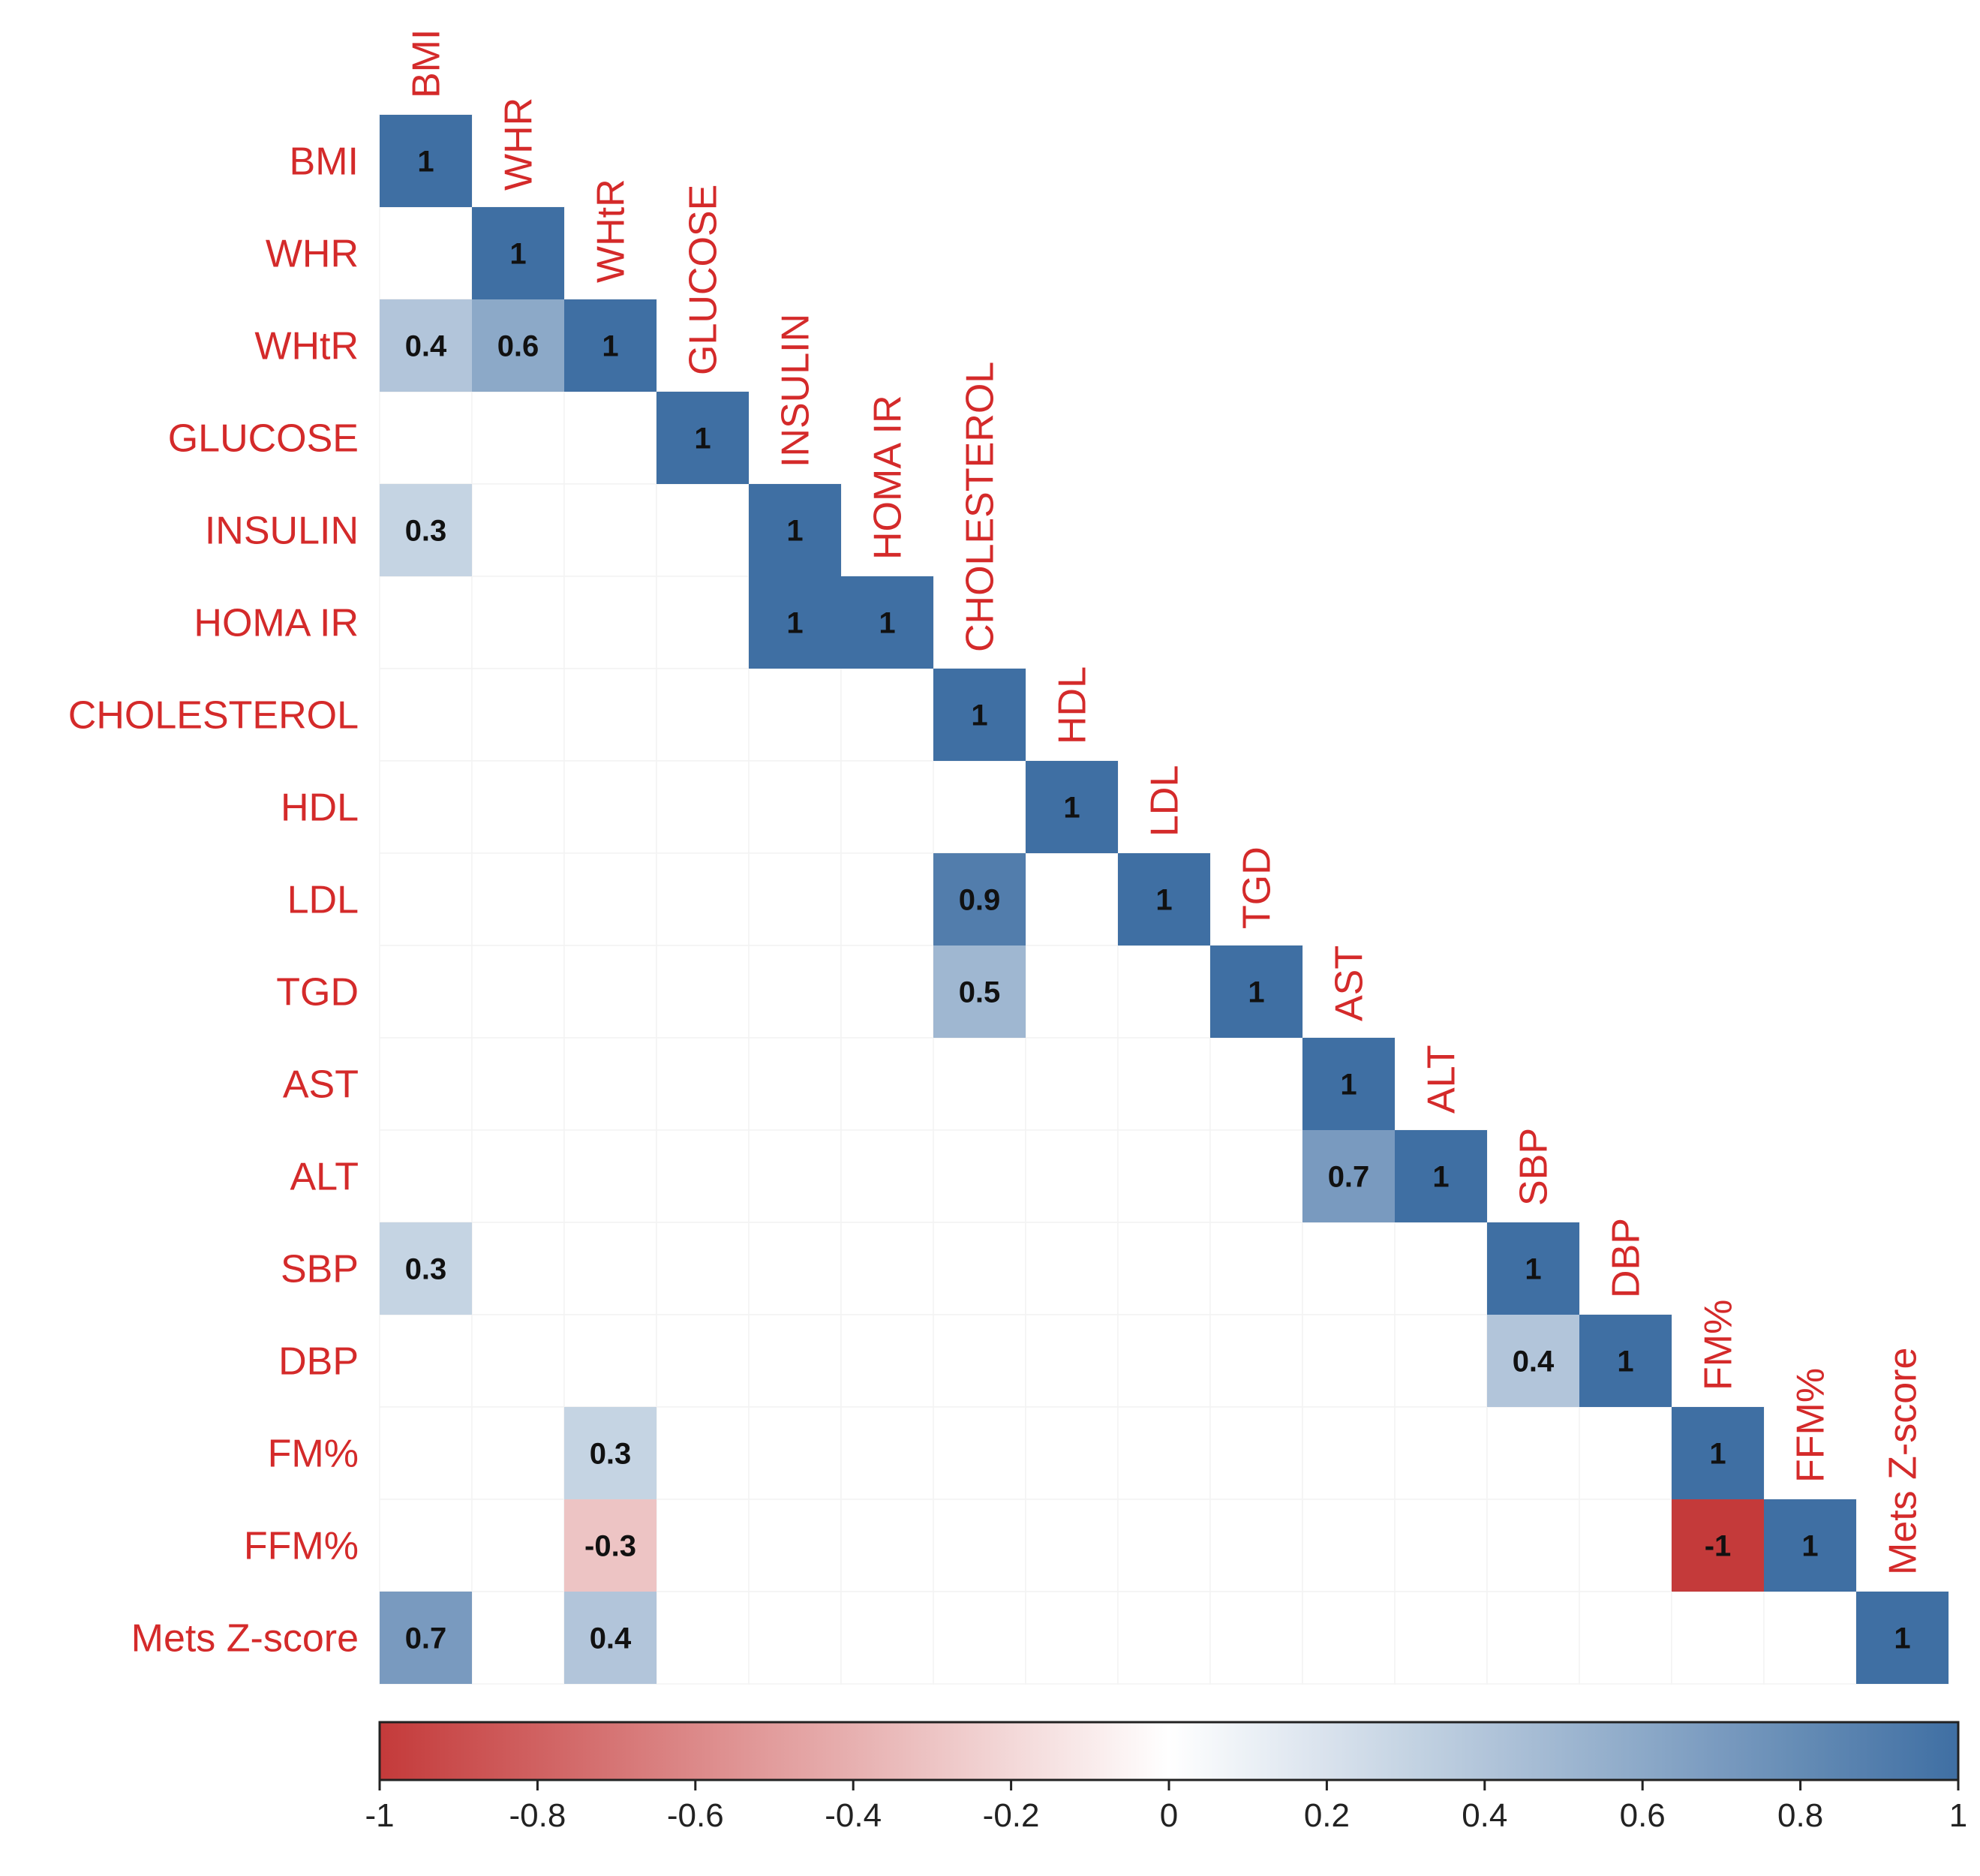  What do you see at coordinates (325, 162) in the screenshot?
I see `row-label: BMI` at bounding box center [325, 162].